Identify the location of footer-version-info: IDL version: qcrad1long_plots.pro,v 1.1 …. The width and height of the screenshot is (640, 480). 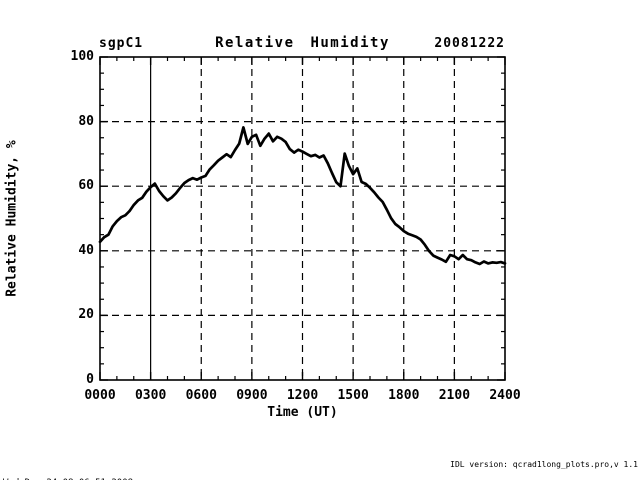
(513, 463).